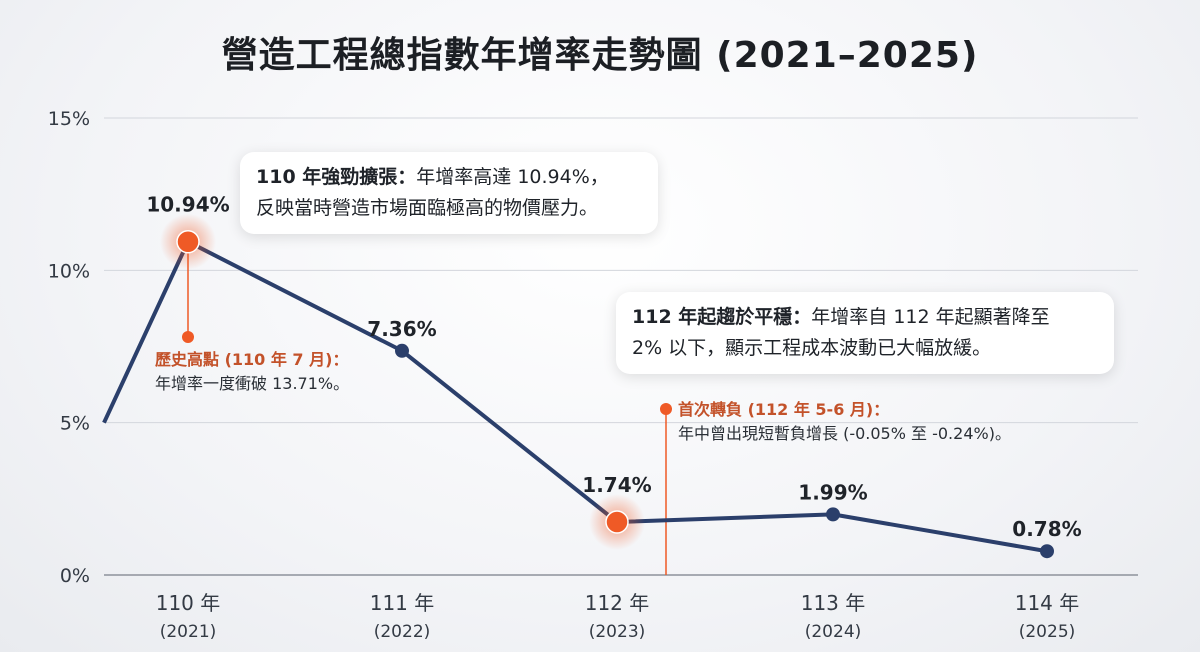 This screenshot has width=1200, height=652. What do you see at coordinates (188, 632) in the screenshot?
I see `x-tick-sublabel: (2021)` at bounding box center [188, 632].